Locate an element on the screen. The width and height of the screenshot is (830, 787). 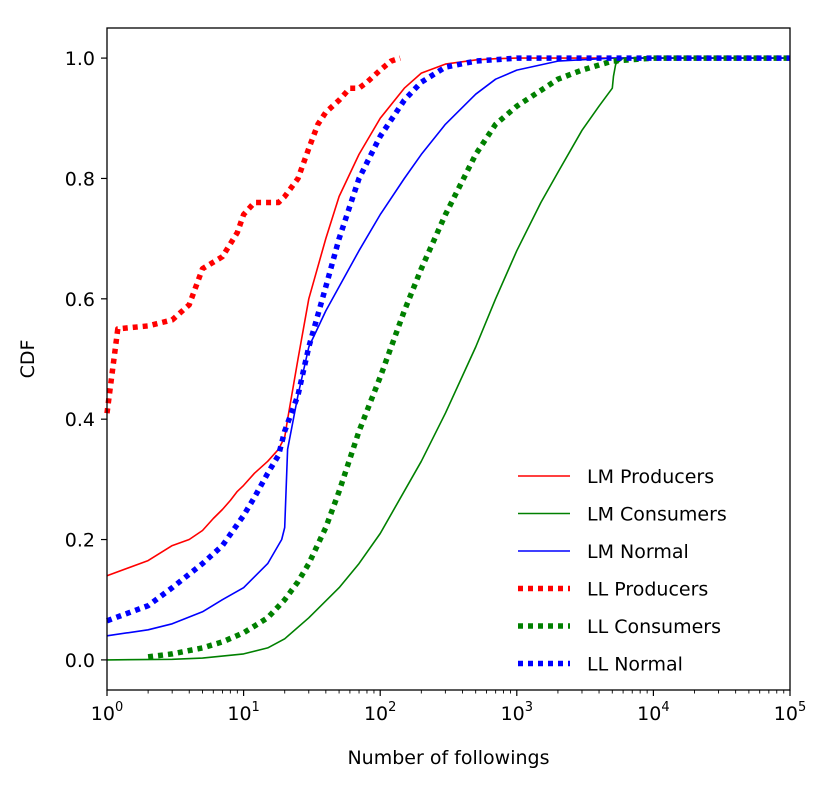
legend-label: LL Producers is located at coordinates (647, 590).